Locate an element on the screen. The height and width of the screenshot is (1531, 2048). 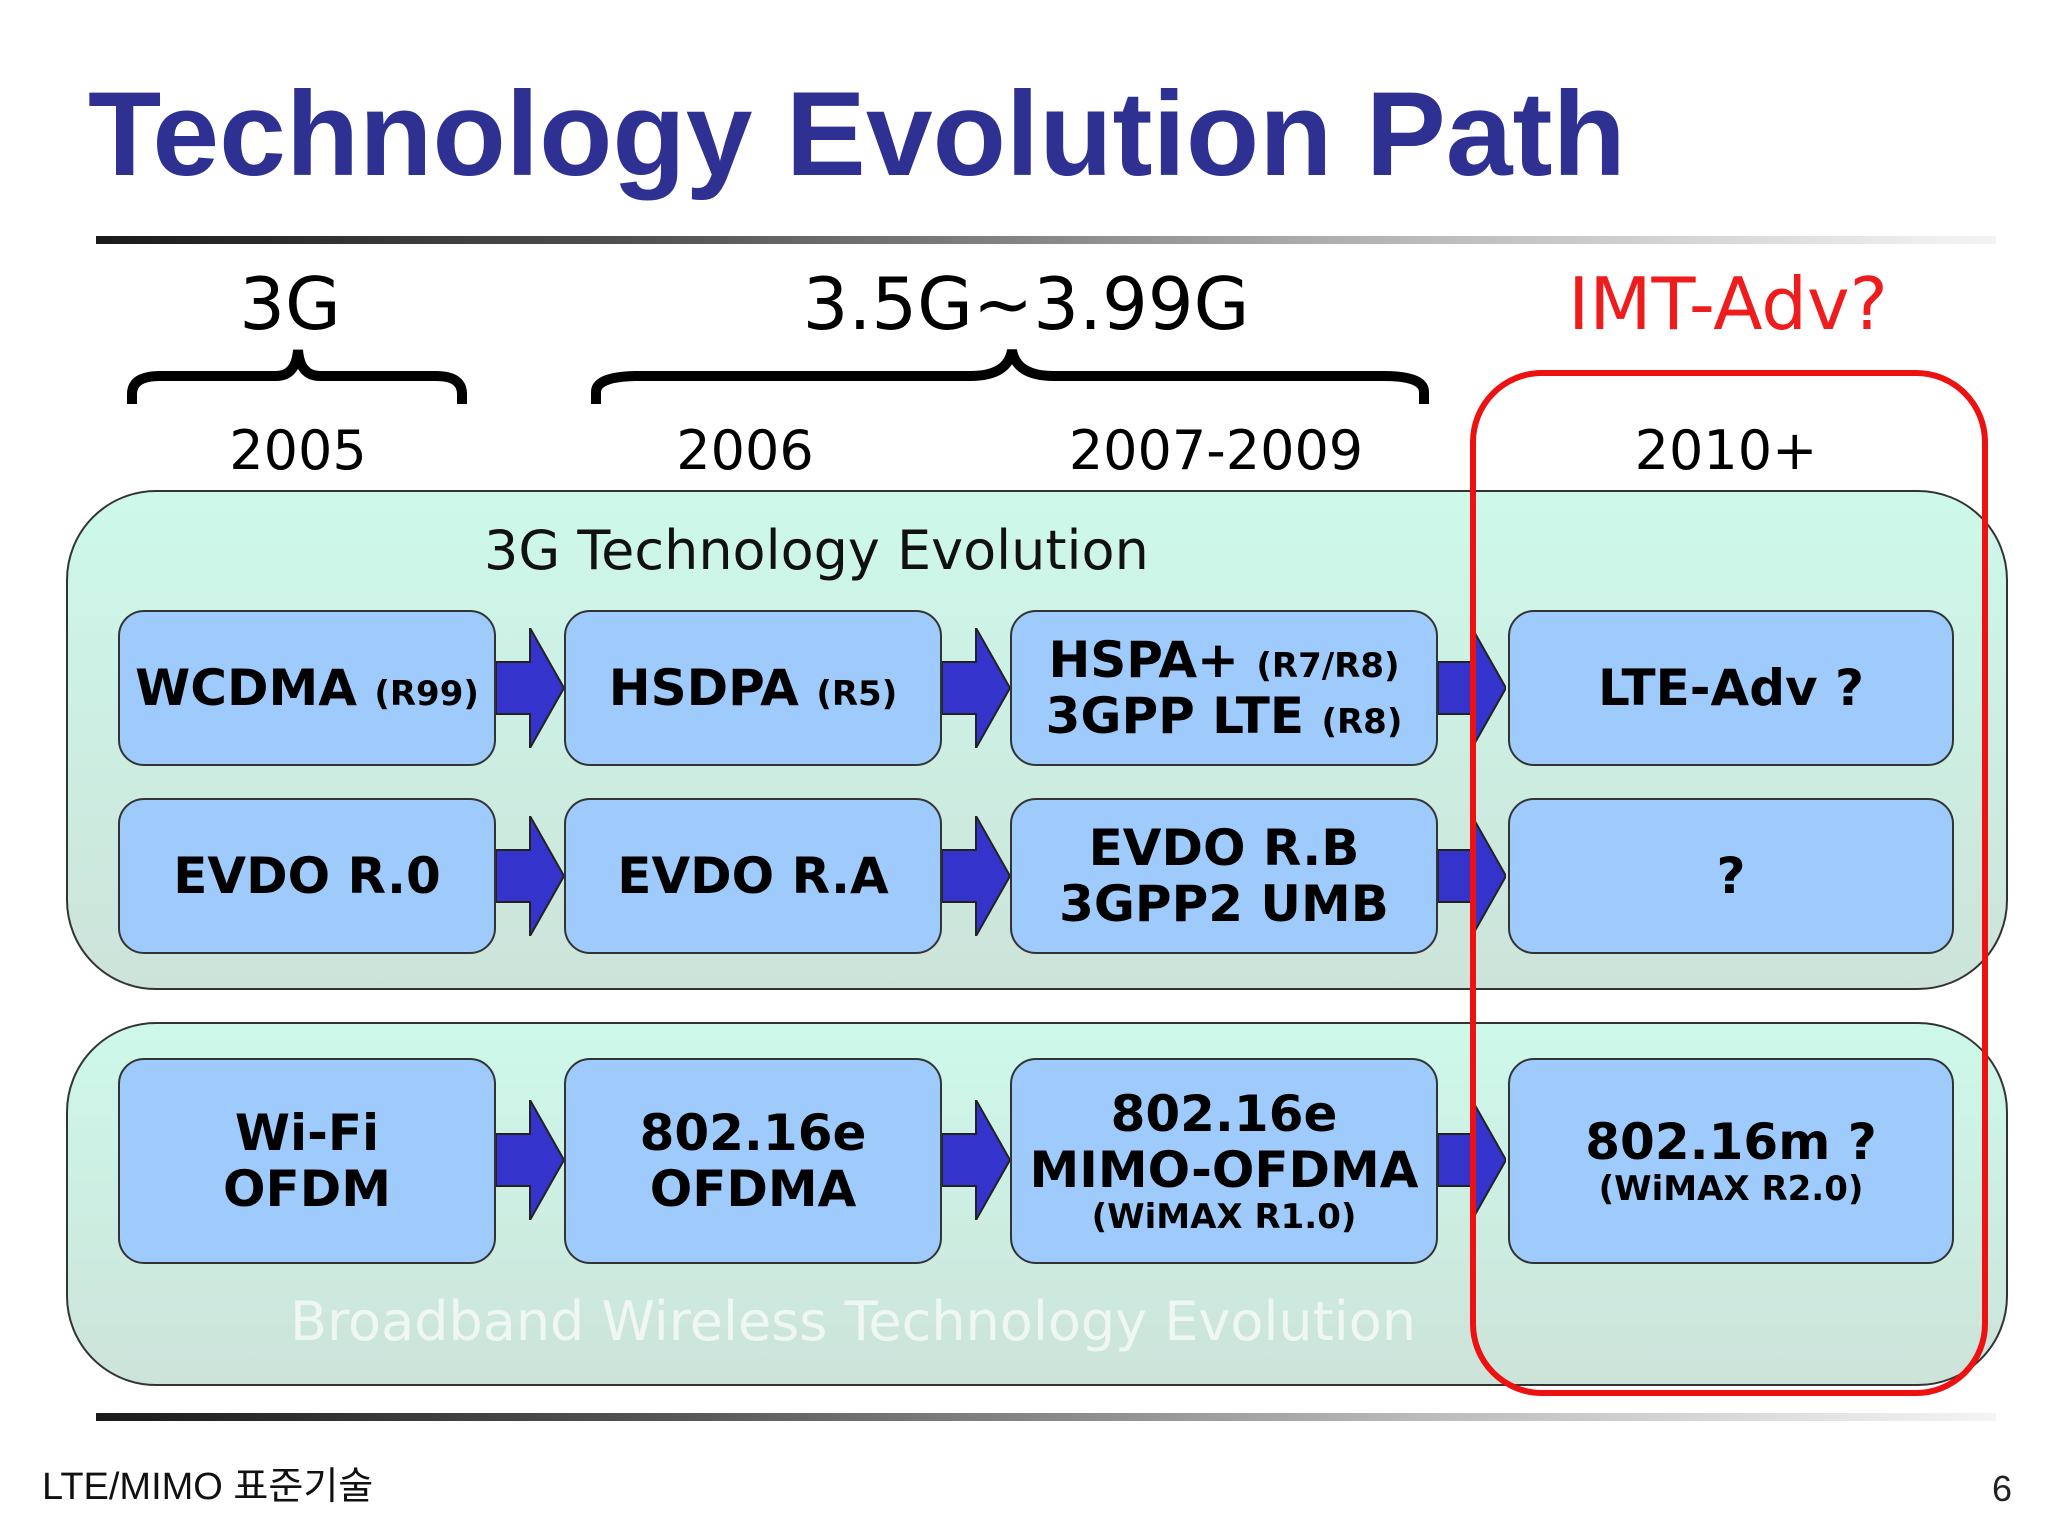
box-80216m: 802.16m ? (WiMAX R2.0) is located at coordinates (1731, 1161).